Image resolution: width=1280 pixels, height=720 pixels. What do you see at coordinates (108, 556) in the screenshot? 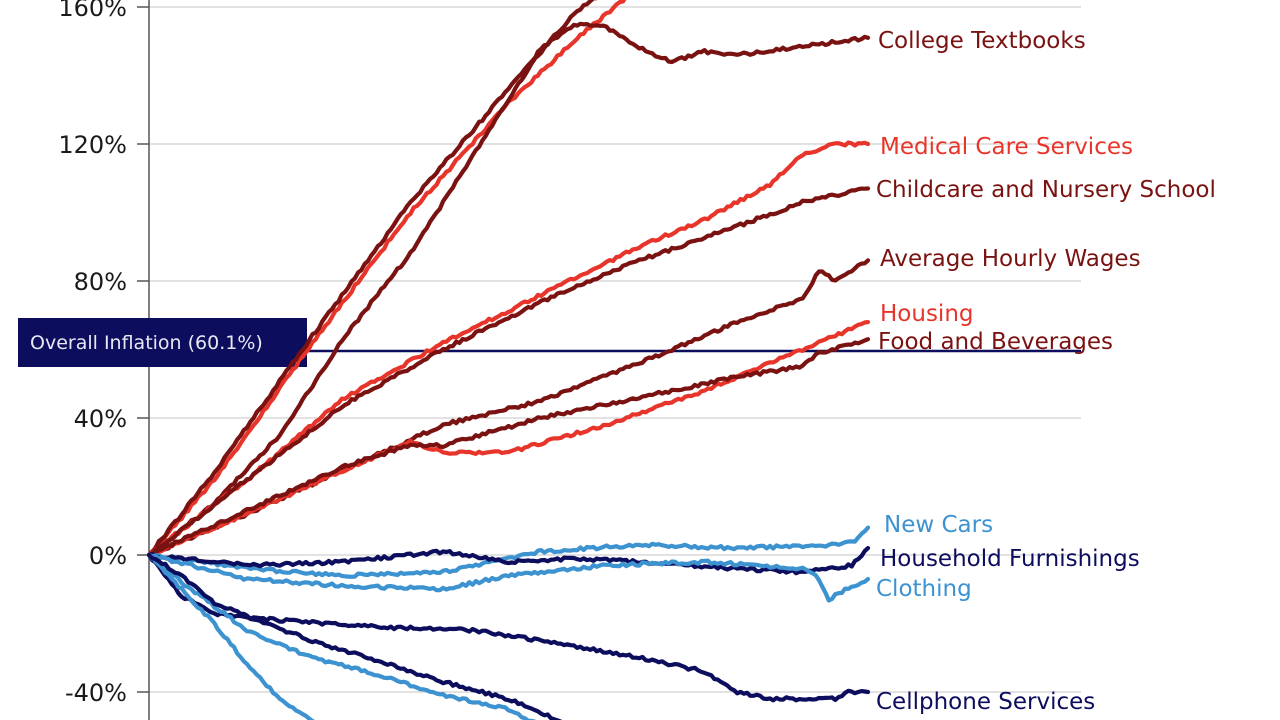
I see `y-tick-label: 0%` at bounding box center [108, 556].